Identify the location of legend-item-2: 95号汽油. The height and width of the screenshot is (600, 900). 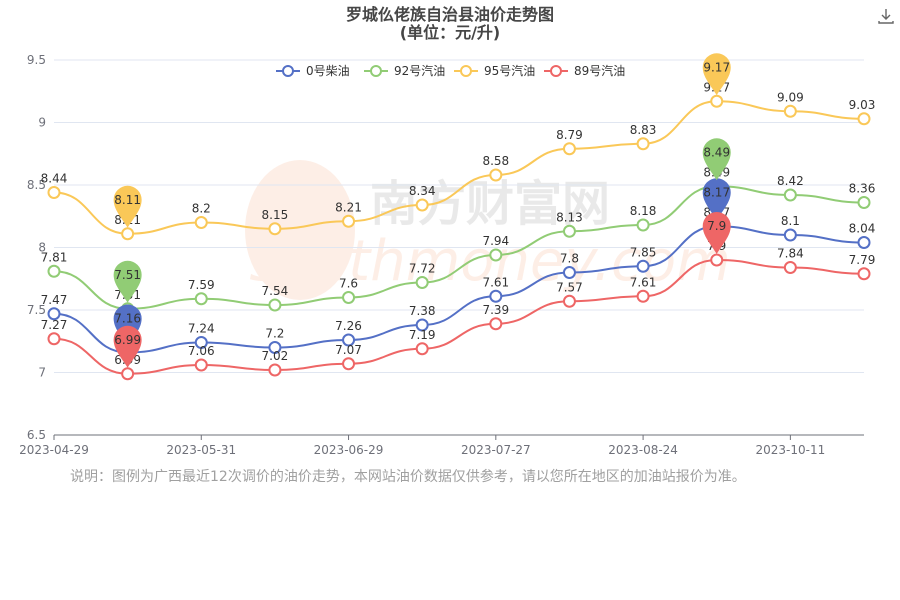
(494, 70).